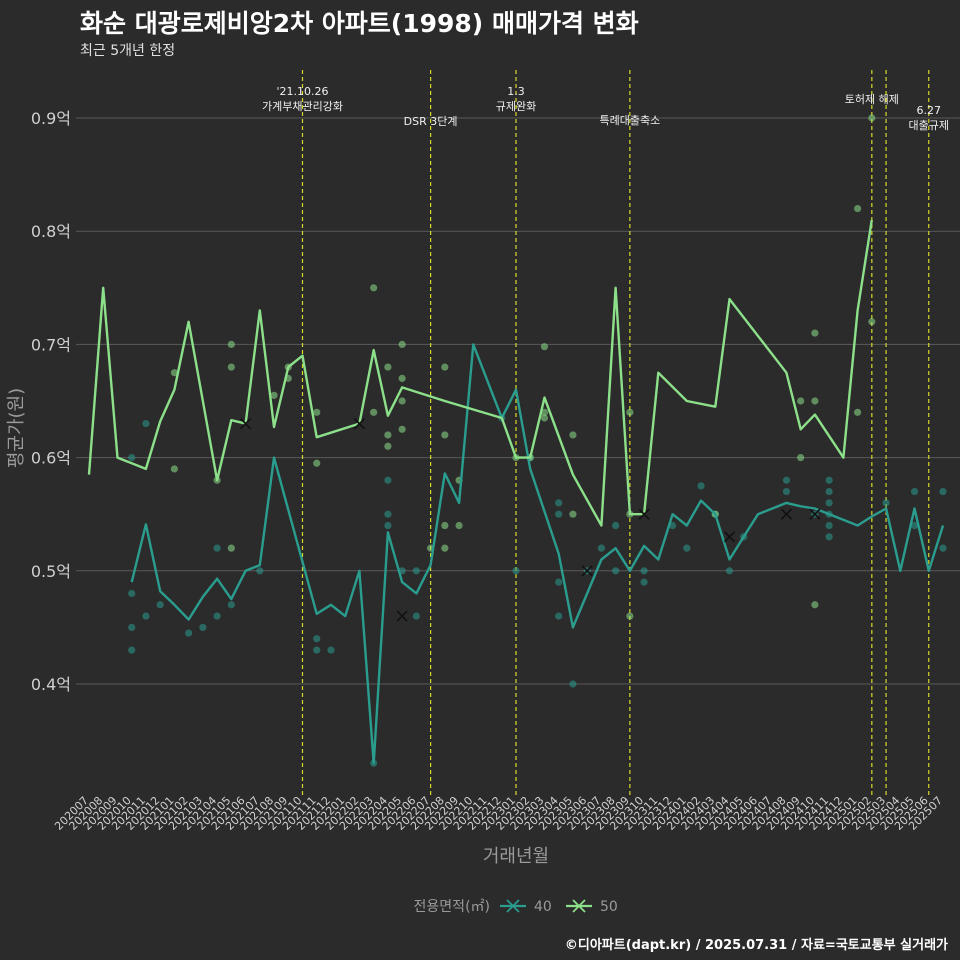  I want to click on y-tick-label: 0.7억, so click(51, 344).